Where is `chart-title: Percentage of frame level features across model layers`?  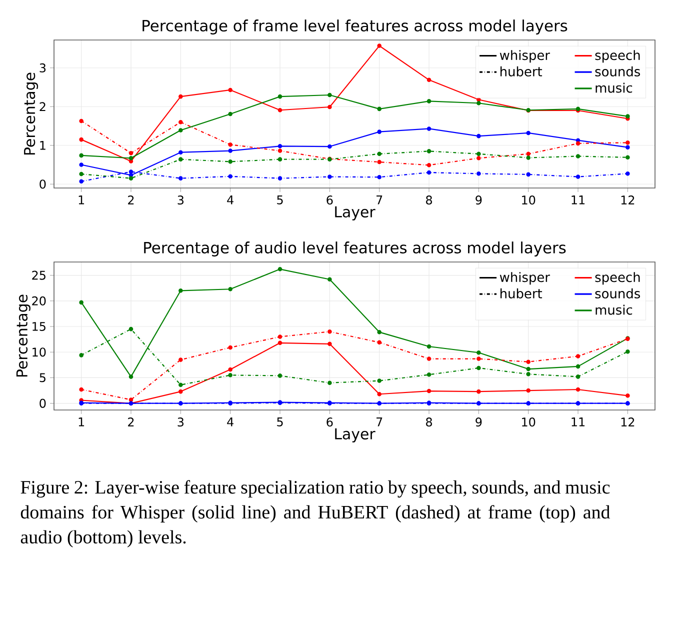 chart-title: Percentage of frame level features across model layers is located at coordinates (355, 27).